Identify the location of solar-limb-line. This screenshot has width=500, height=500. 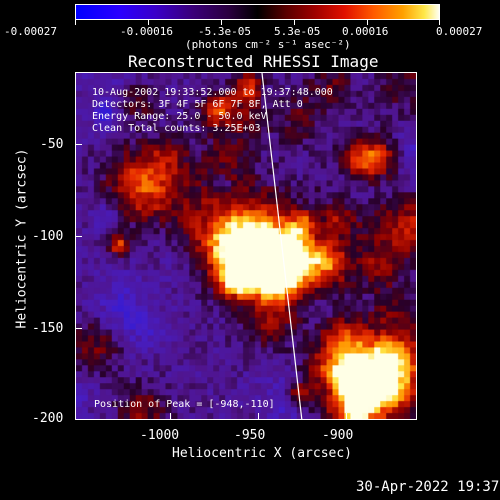
(282, 246).